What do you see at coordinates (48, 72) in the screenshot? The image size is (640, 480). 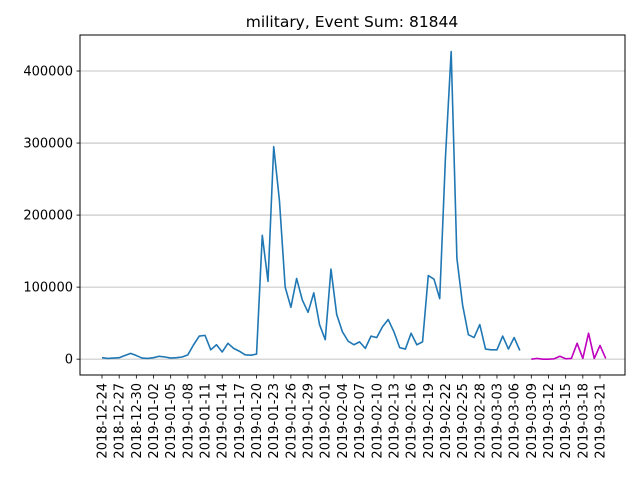 I see `y-tick-label: 400000` at bounding box center [48, 72].